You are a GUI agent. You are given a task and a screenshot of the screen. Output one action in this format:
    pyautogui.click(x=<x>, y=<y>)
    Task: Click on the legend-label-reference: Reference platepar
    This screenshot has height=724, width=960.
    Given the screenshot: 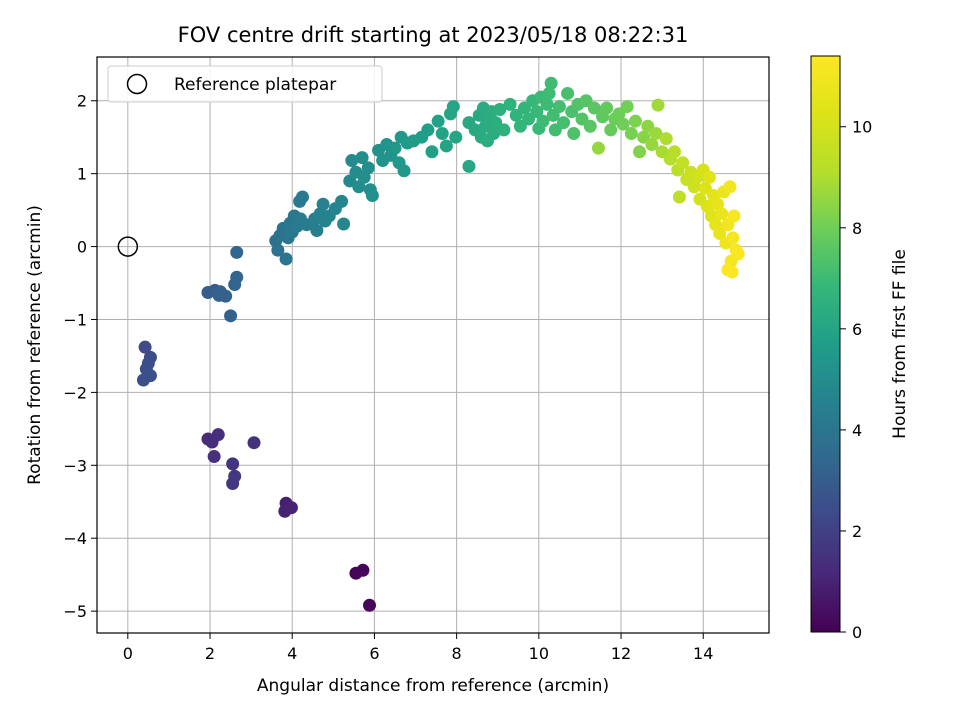 What is the action you would take?
    pyautogui.click(x=255, y=85)
    